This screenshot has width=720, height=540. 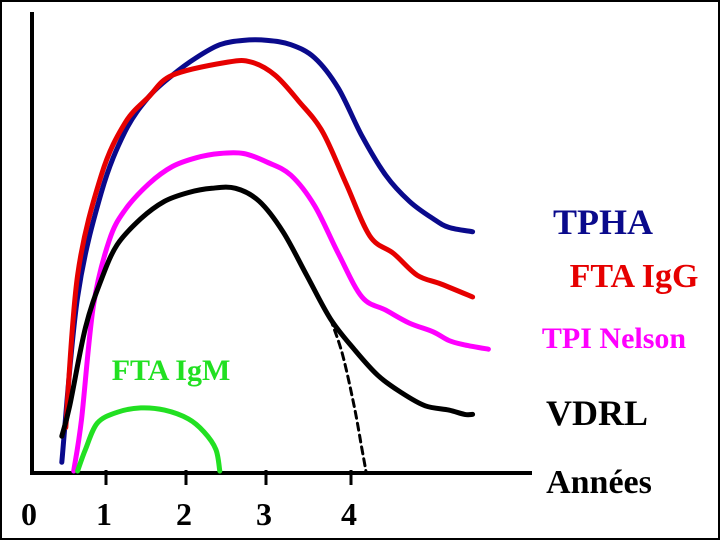 What do you see at coordinates (597, 413) in the screenshot?
I see `series-label-vdrl: VDRL` at bounding box center [597, 413].